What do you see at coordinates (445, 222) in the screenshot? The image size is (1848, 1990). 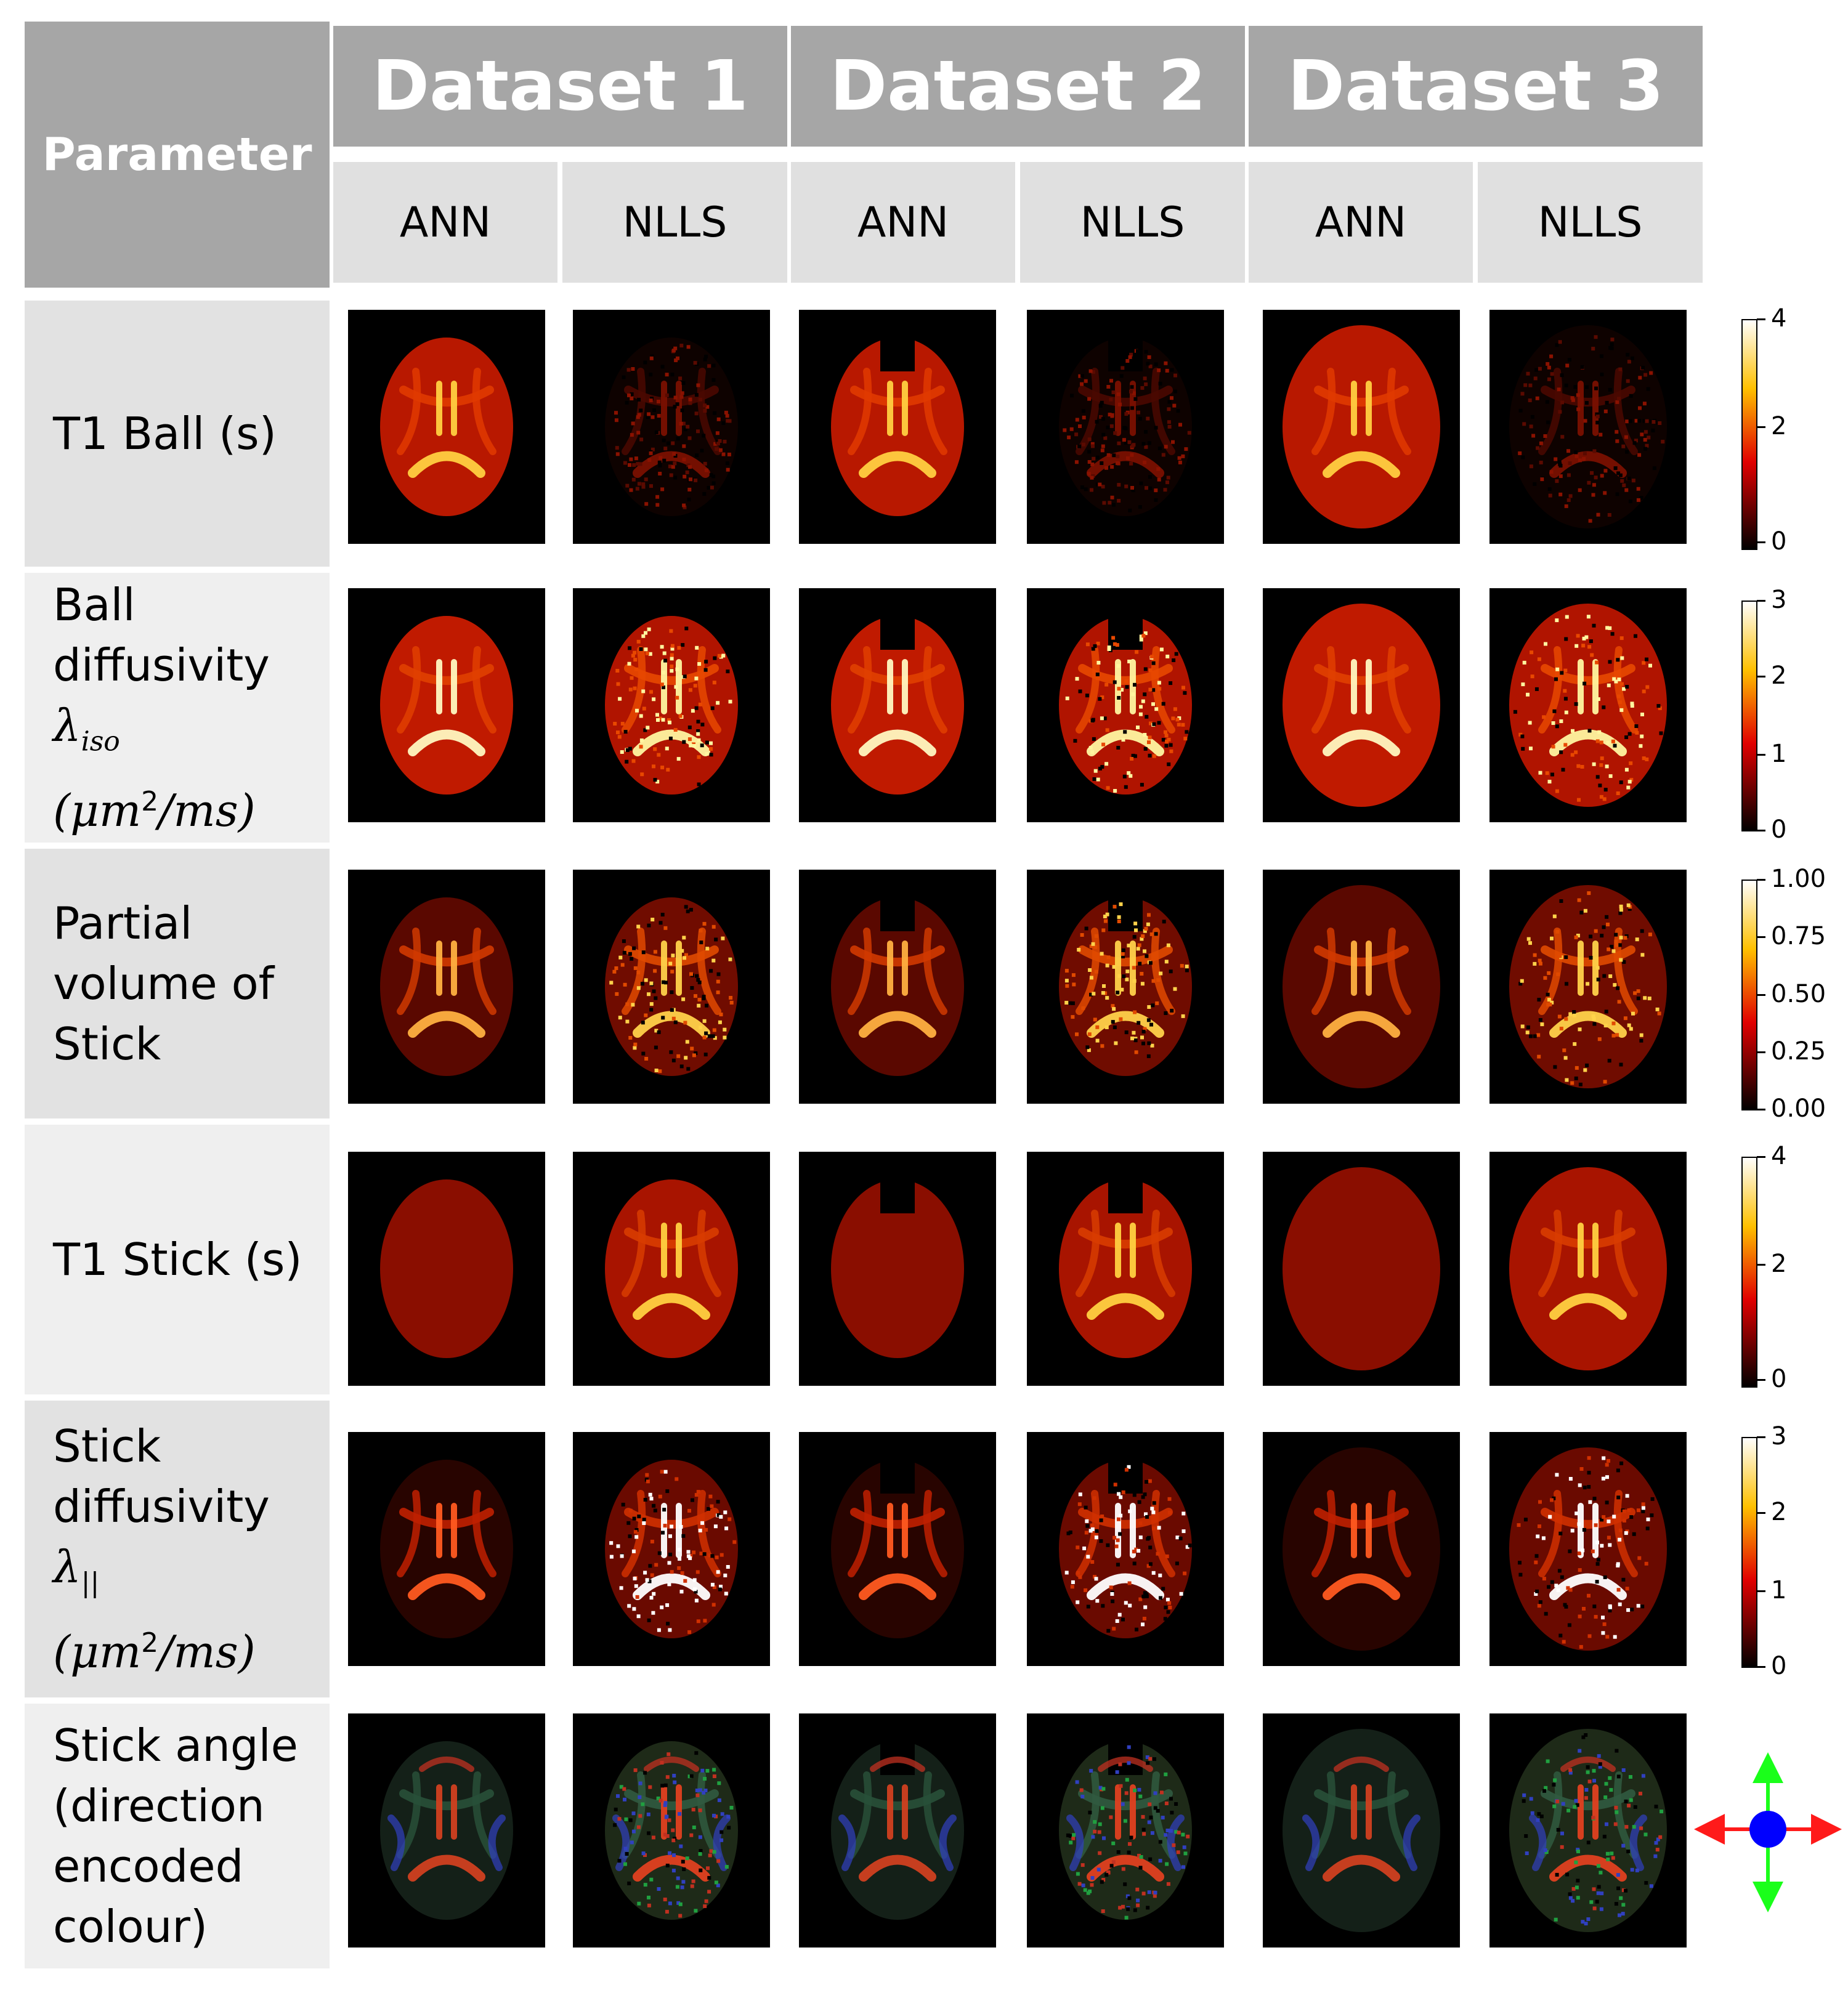 I see `method-header-1: ANN` at bounding box center [445, 222].